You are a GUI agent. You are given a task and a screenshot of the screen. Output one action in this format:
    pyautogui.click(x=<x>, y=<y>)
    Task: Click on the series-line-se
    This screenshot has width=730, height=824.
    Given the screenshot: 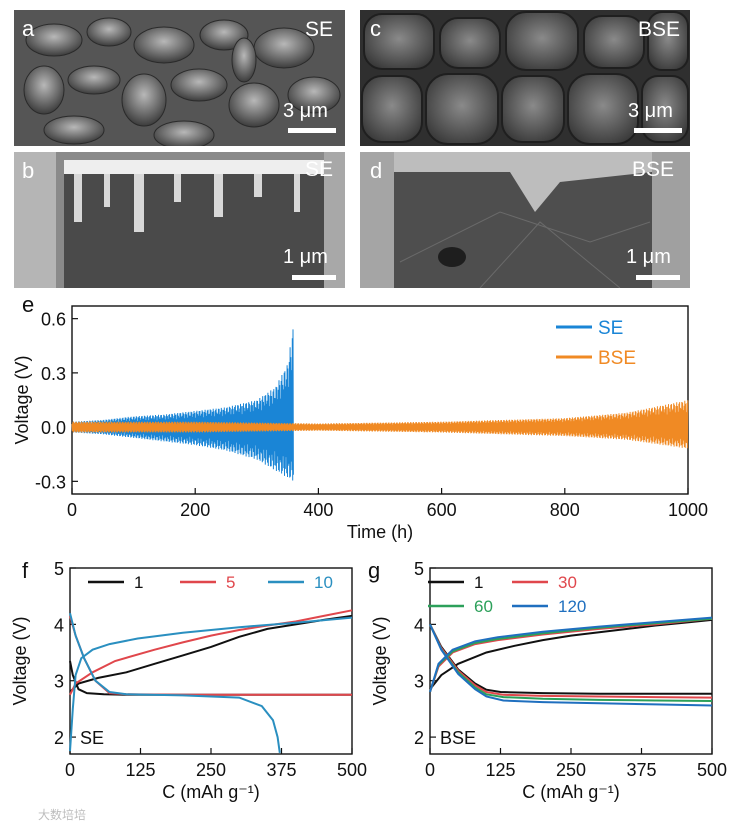 What is the action you would take?
    pyautogui.click(x=182, y=405)
    